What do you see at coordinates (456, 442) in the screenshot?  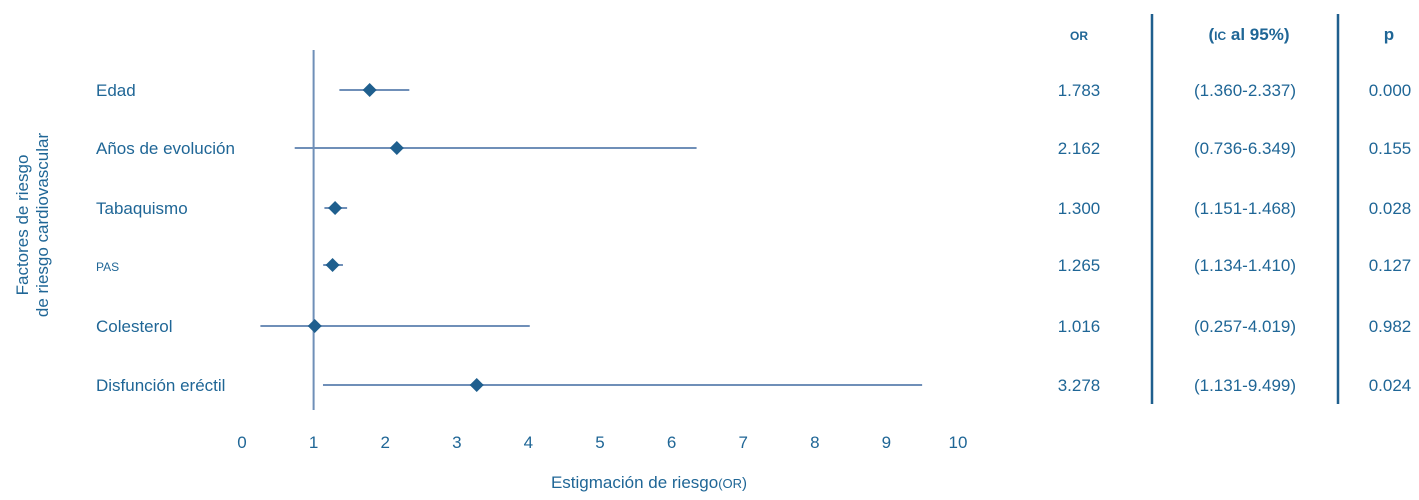 I see `x-tick-label: 3` at bounding box center [456, 442].